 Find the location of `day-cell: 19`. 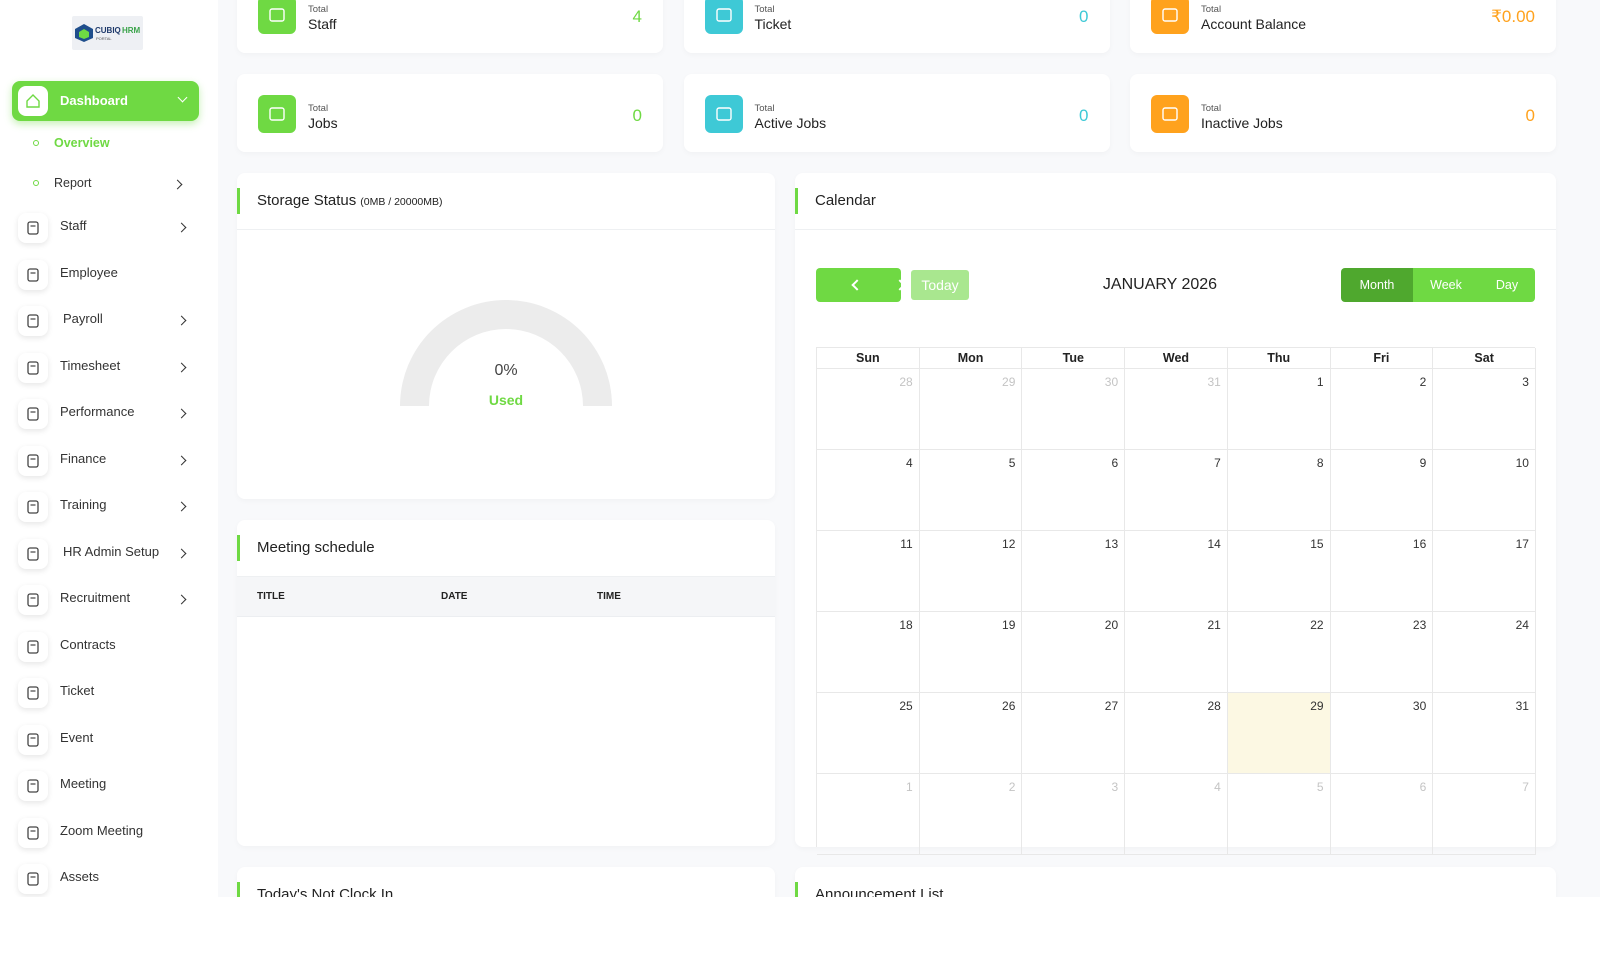

day-cell: 19 is located at coordinates (971, 652).